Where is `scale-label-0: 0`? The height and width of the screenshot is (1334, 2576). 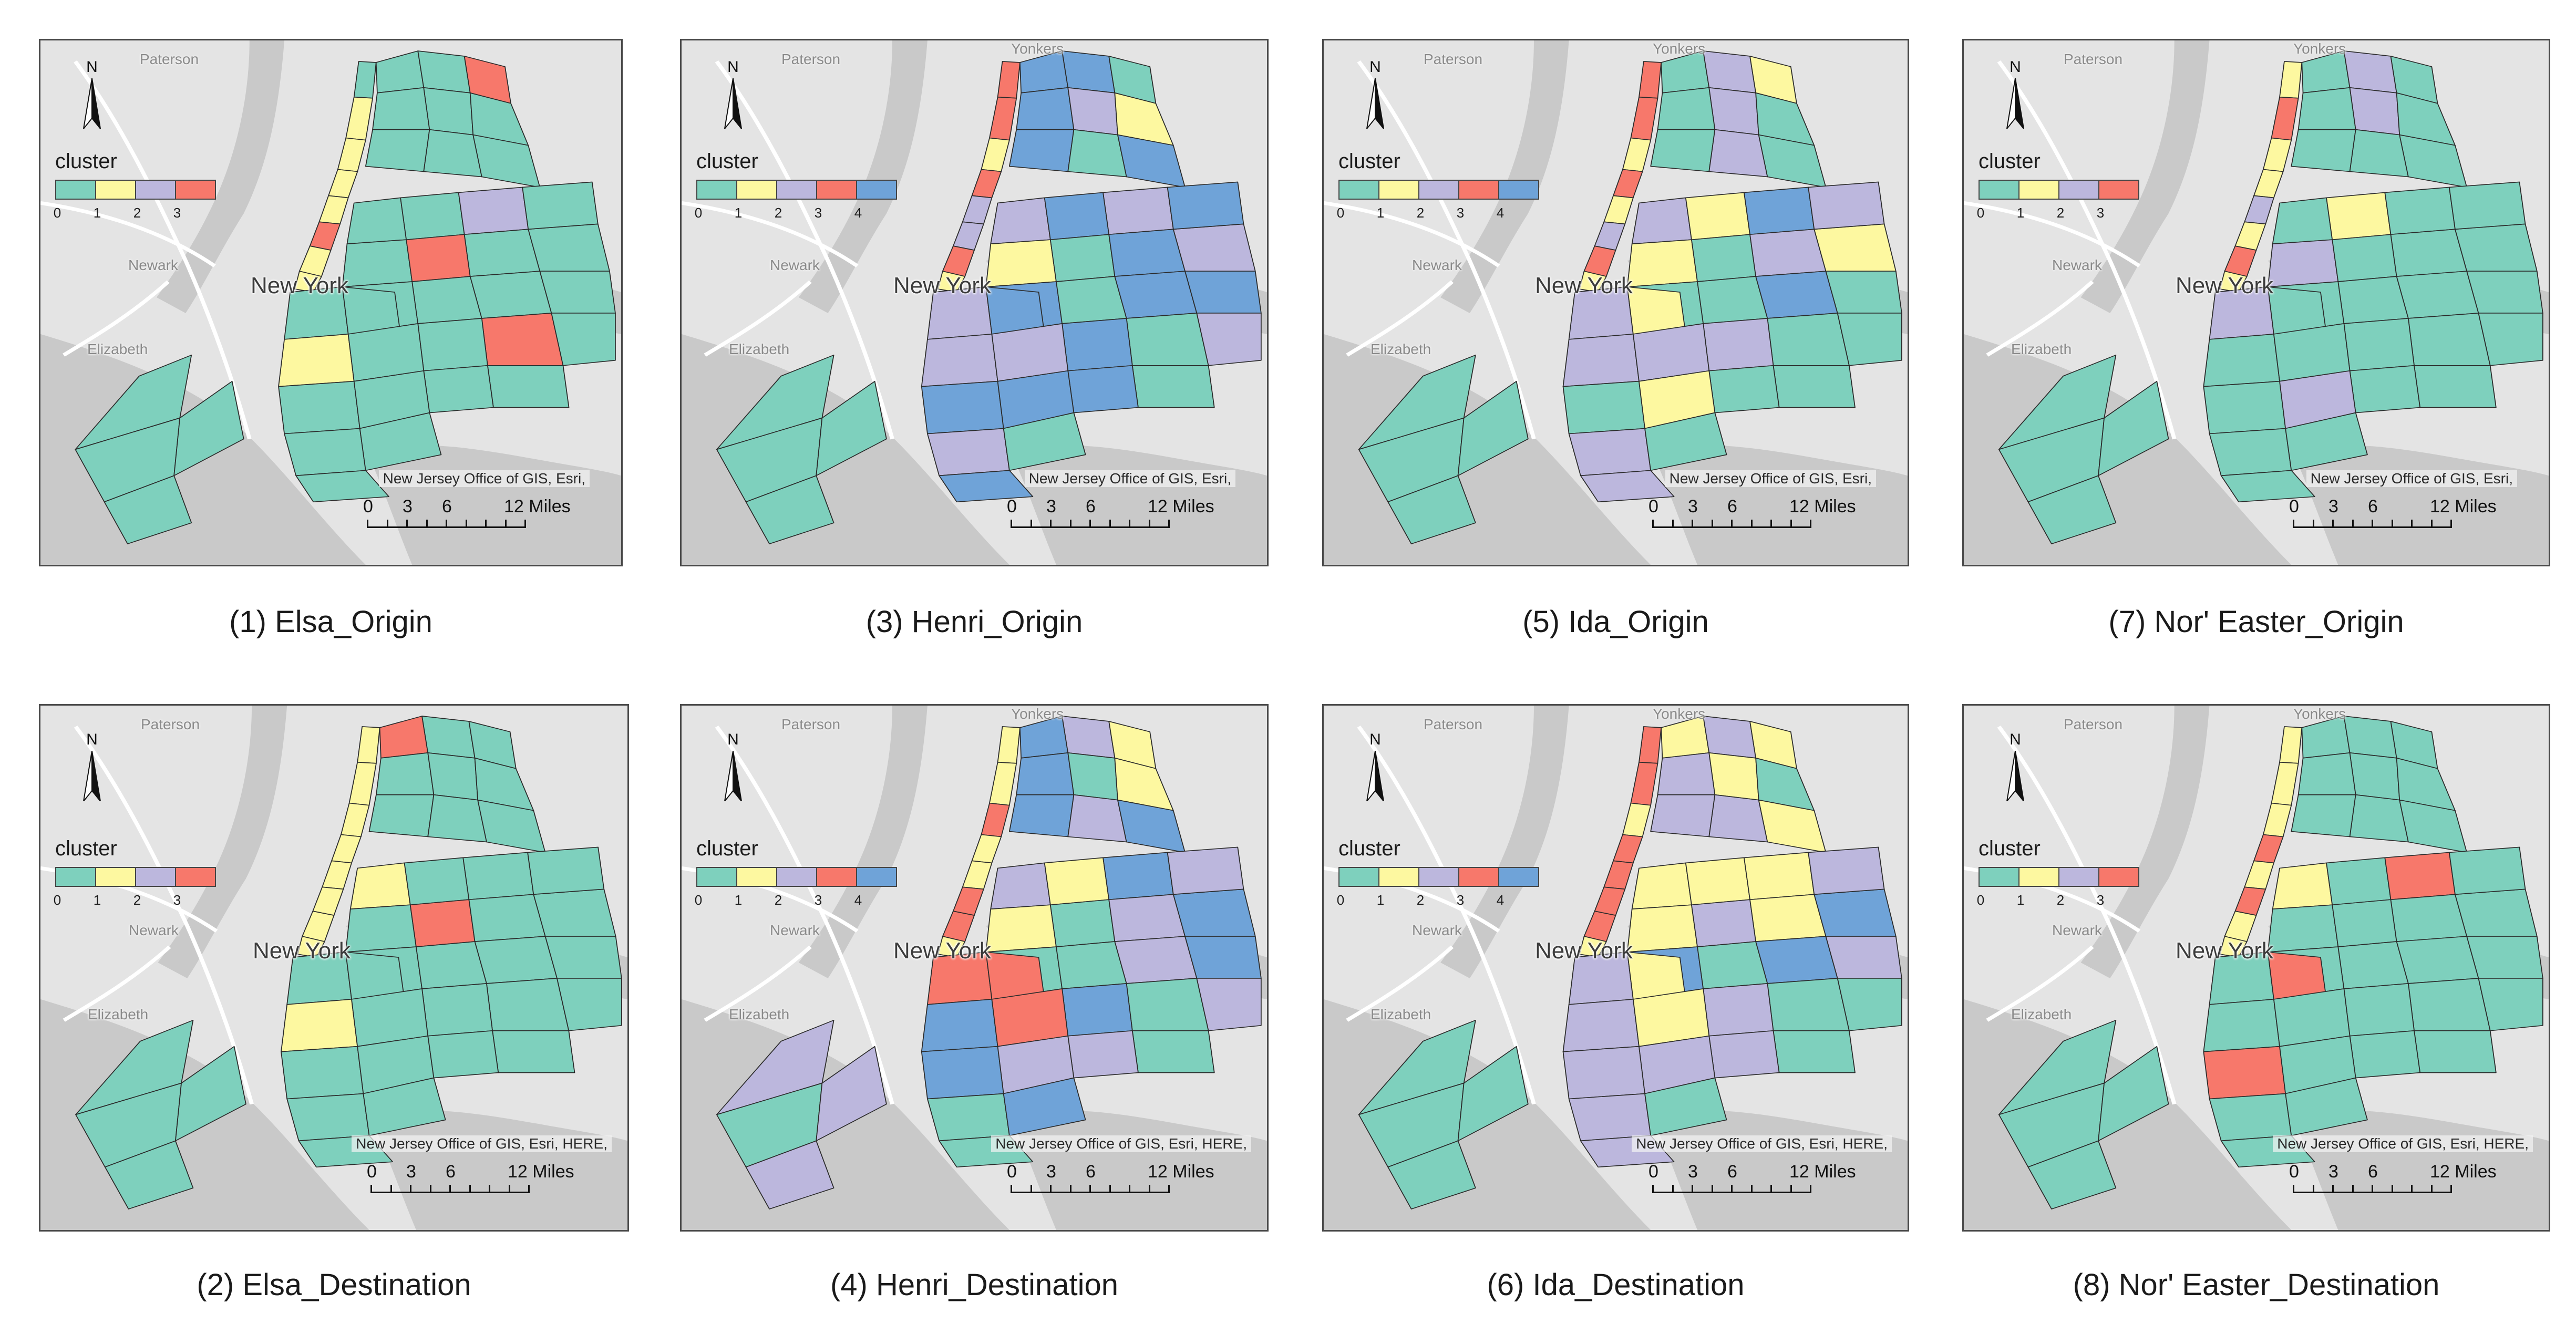
scale-label-0: 0 is located at coordinates (2294, 1172).